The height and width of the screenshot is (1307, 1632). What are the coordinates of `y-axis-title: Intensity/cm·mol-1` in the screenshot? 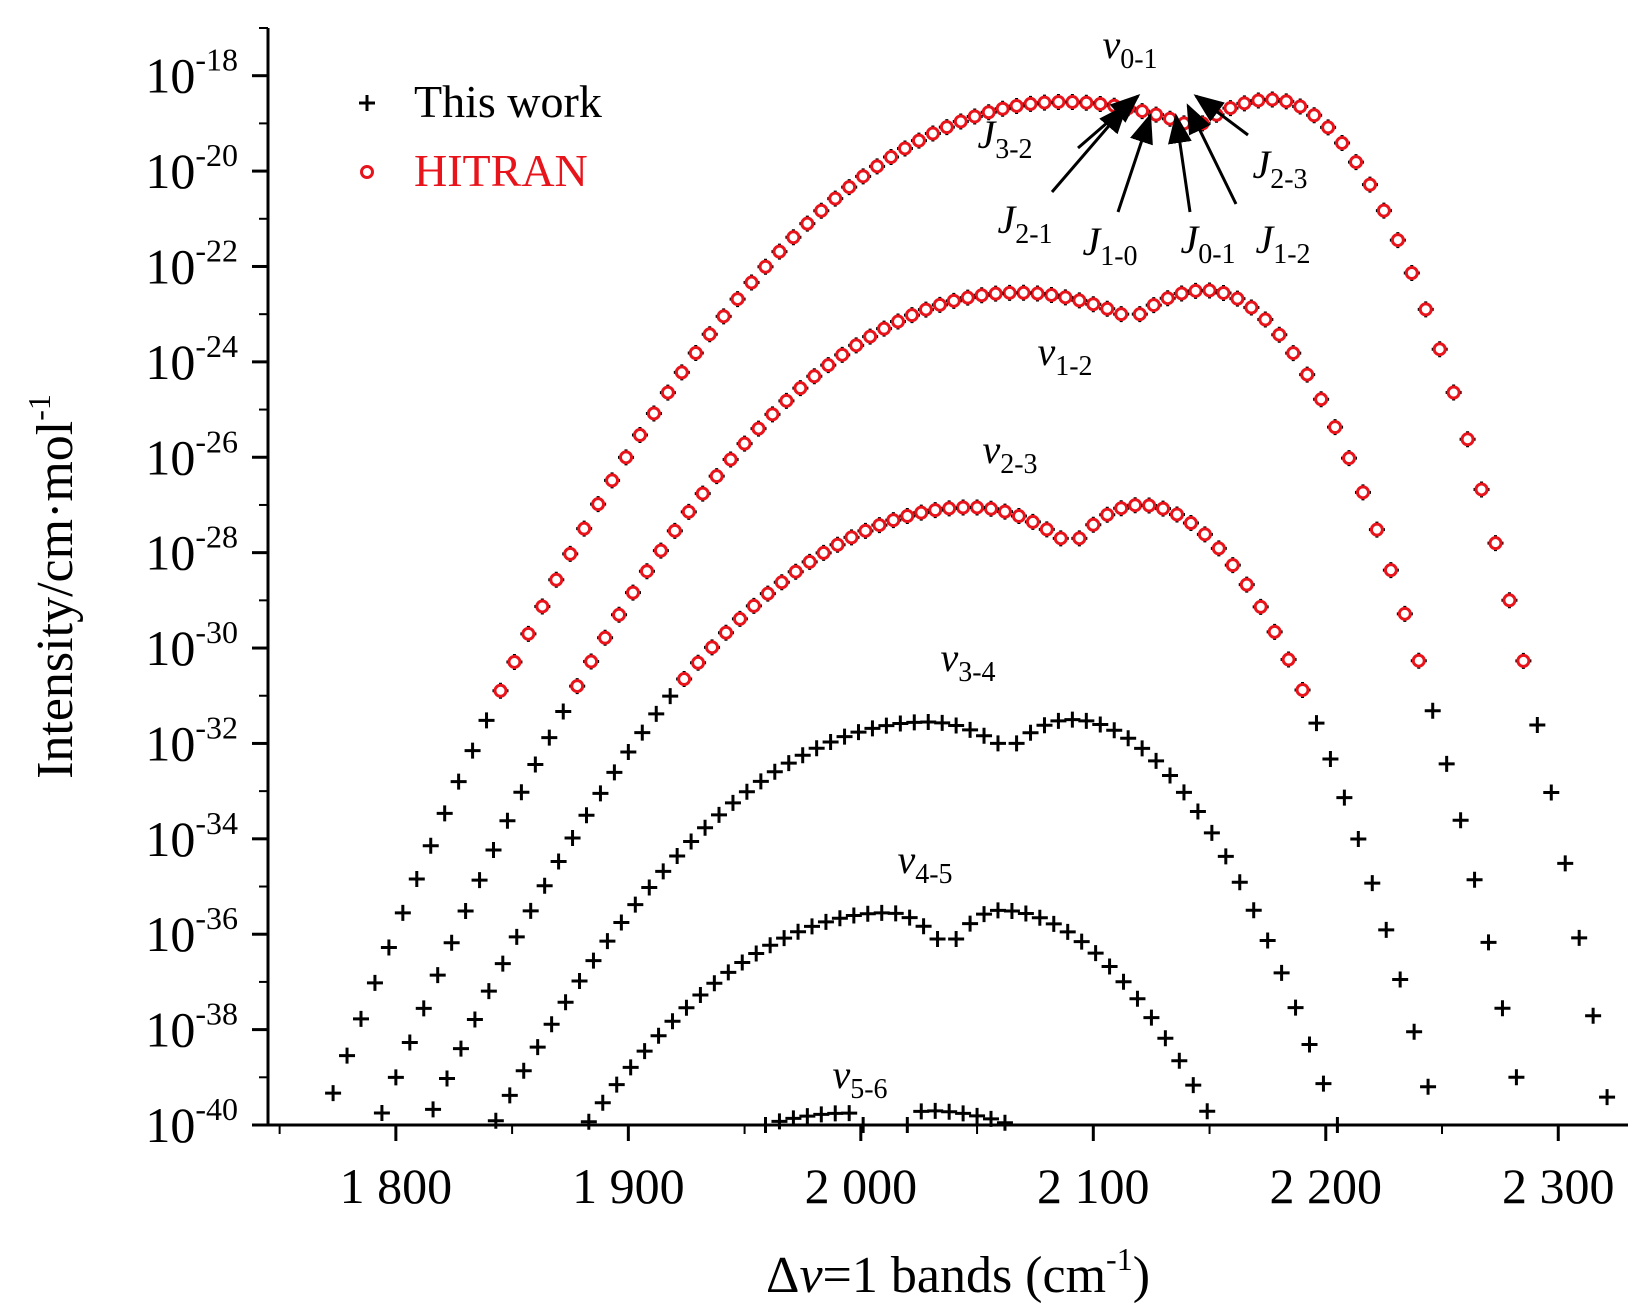 It's located at (52, 586).